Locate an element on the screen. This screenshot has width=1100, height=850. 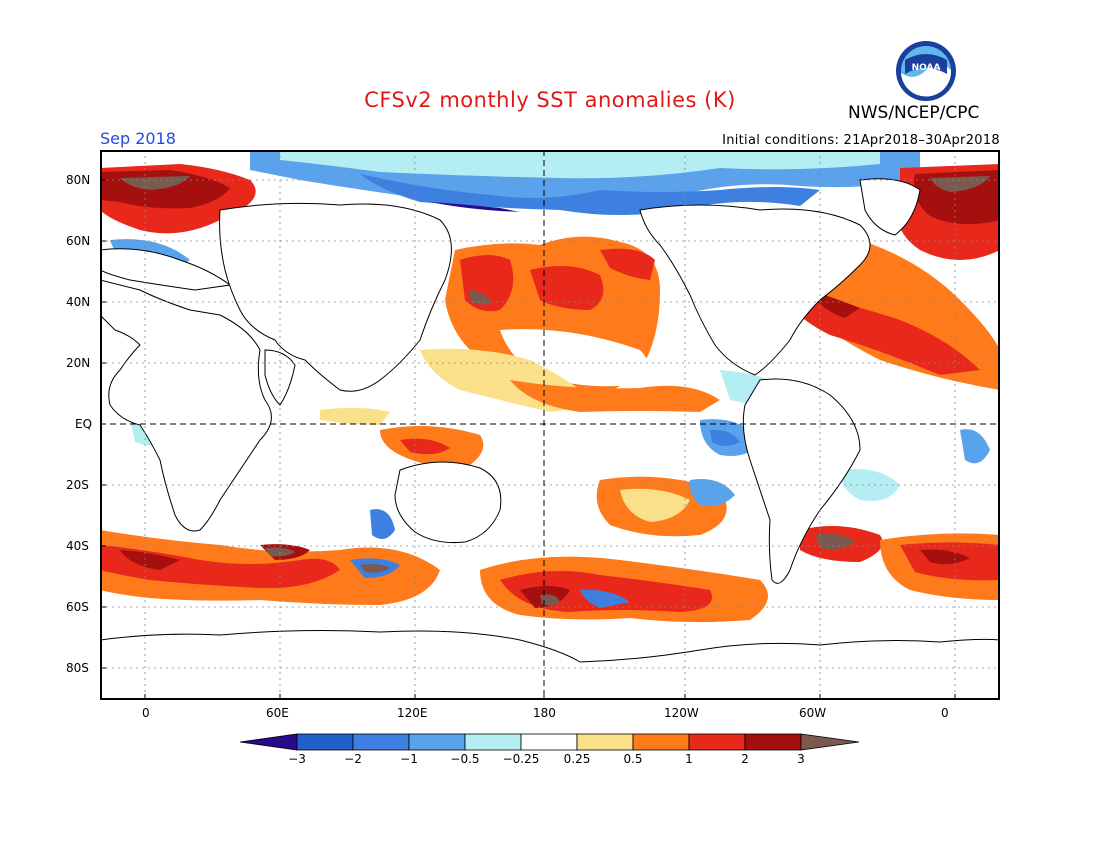
north-america-coast is located at coordinates (755, 290).